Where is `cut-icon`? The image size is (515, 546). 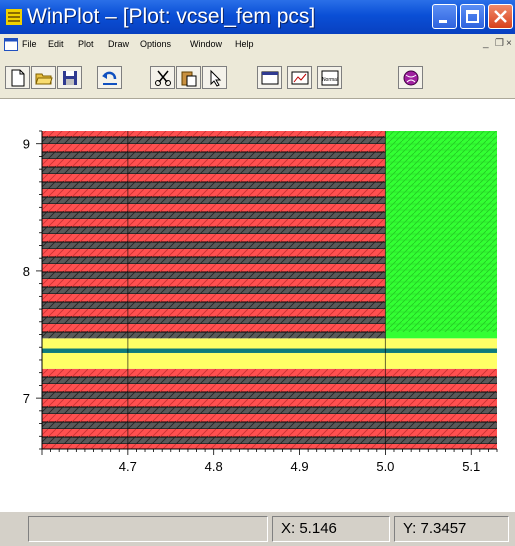
cut-icon is located at coordinates (163, 78).